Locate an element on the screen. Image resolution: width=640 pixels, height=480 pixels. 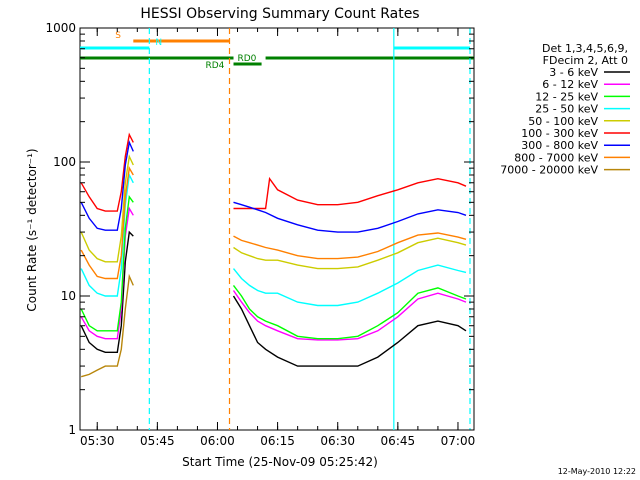
legend-header: Det 1,3,4,5,6,9, is located at coordinates (585, 48).